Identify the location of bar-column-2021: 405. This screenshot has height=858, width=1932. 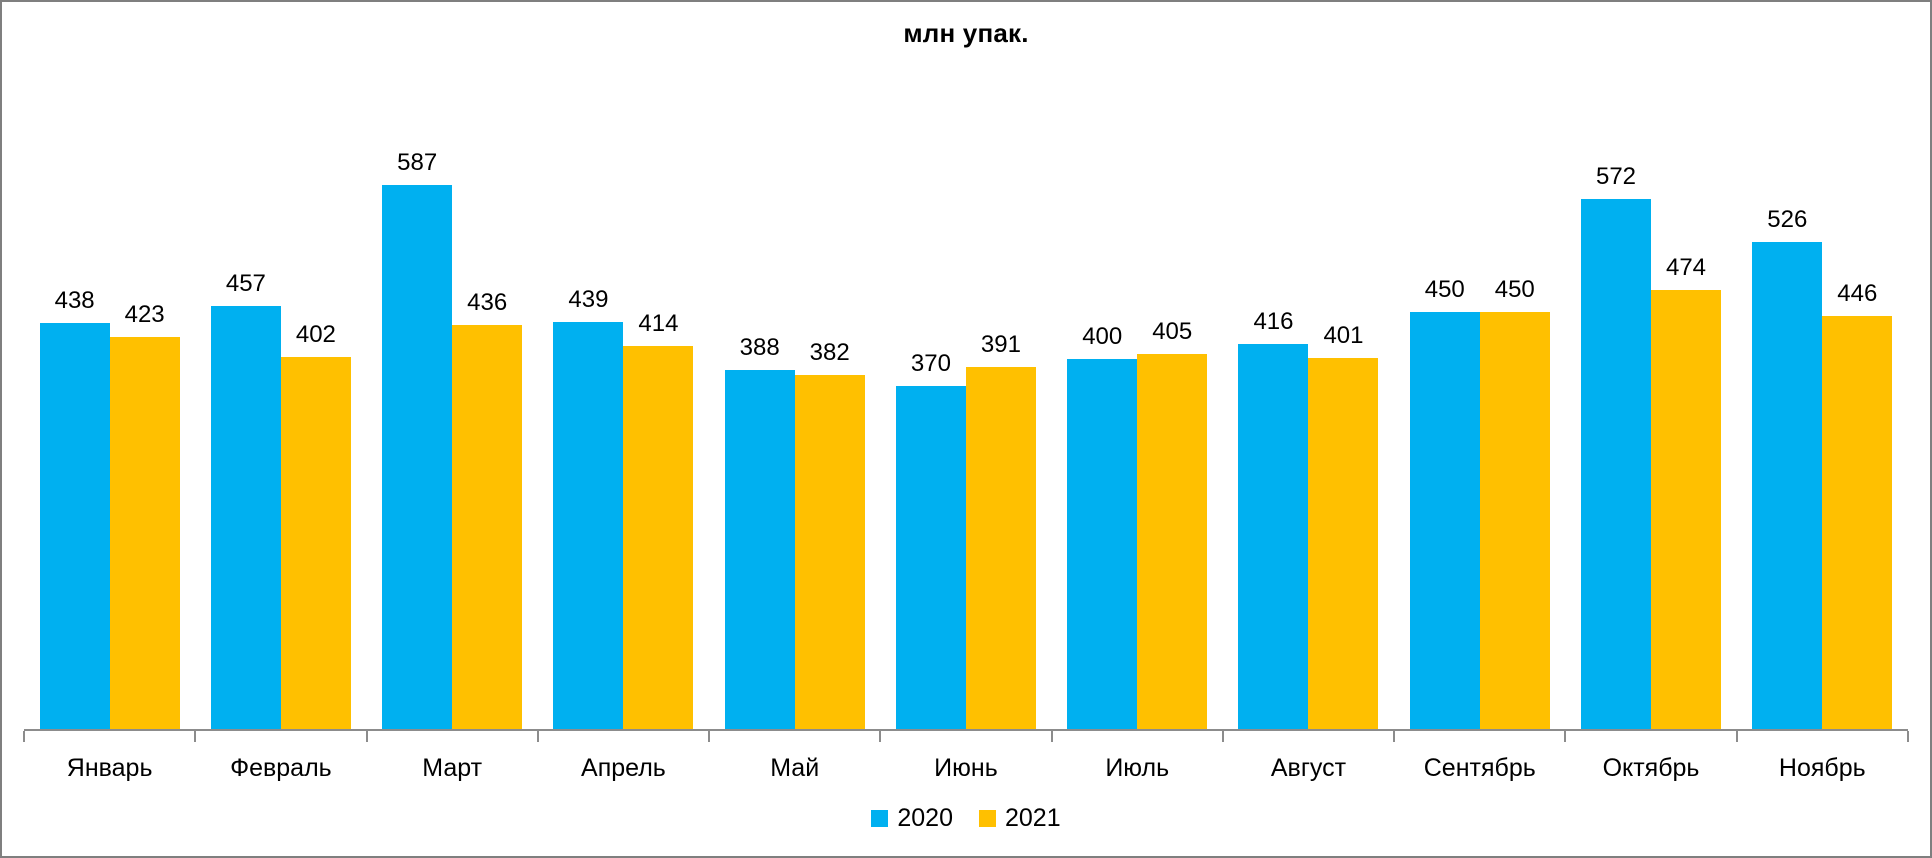
(1172, 524).